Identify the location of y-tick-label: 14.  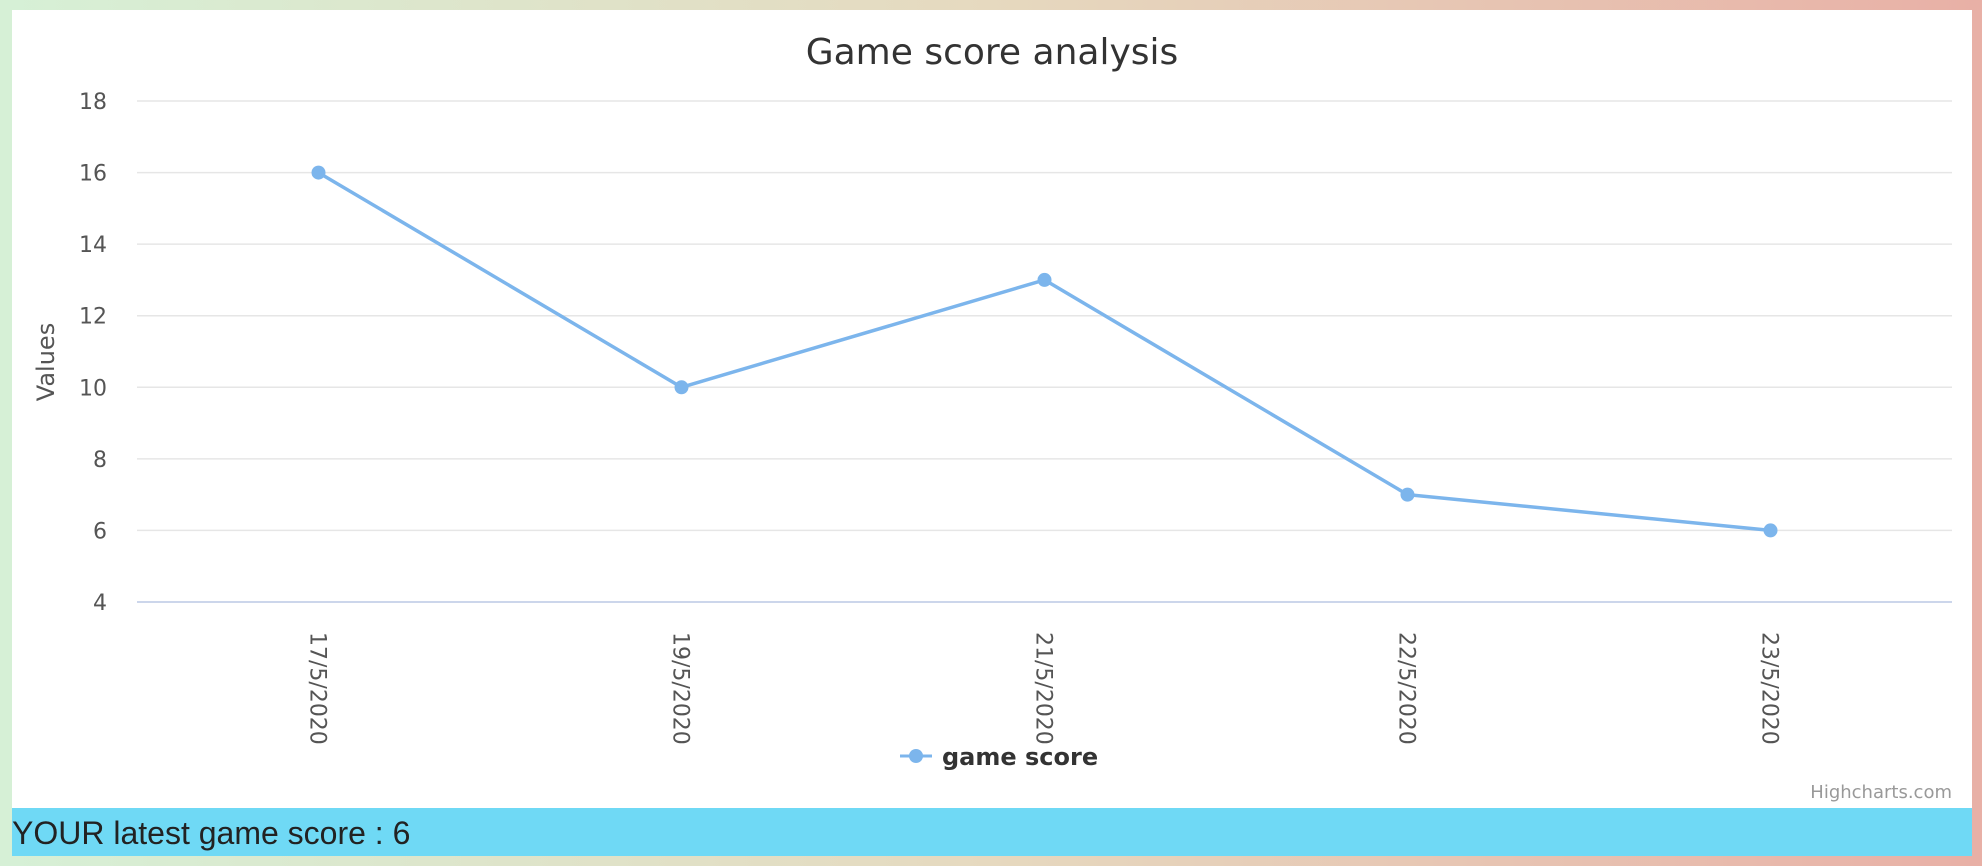
(93, 245).